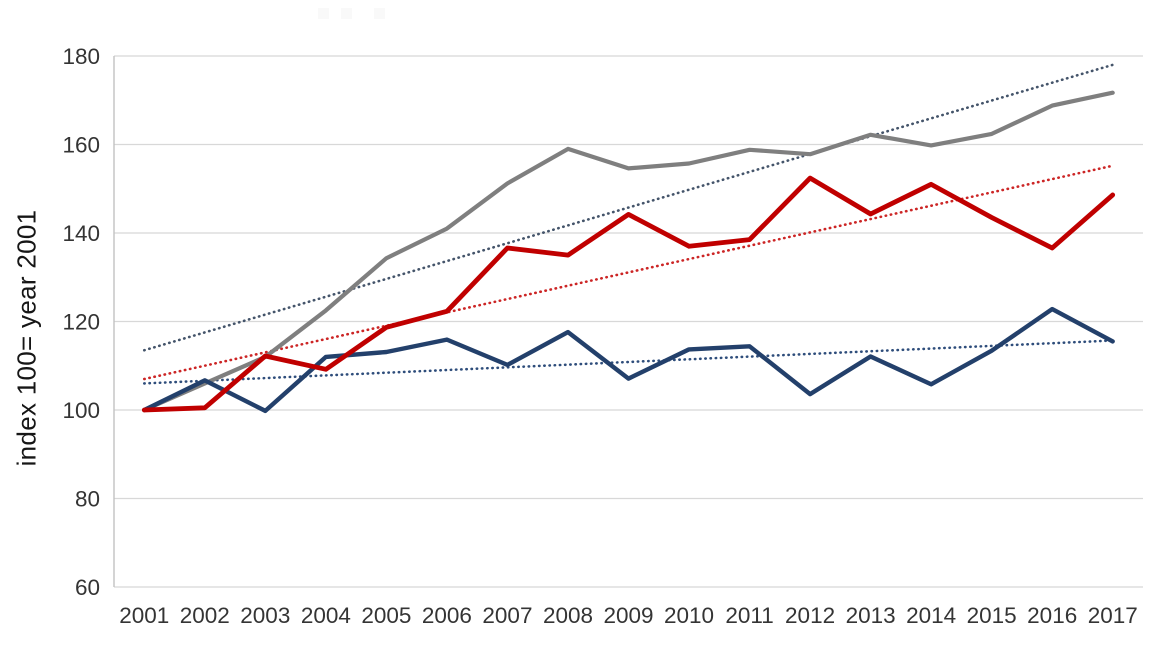 This screenshot has width=1170, height=658. What do you see at coordinates (326, 615) in the screenshot?
I see `x-tick-label: 2004` at bounding box center [326, 615].